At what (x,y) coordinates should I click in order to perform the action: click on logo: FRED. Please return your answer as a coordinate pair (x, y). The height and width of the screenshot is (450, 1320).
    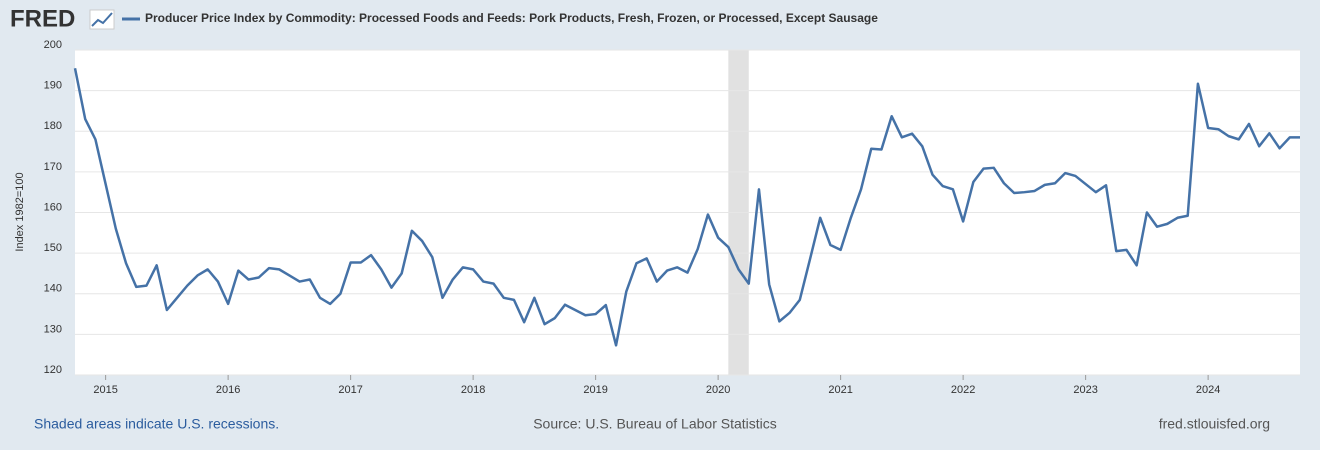
    Looking at the image, I should click on (42, 18).